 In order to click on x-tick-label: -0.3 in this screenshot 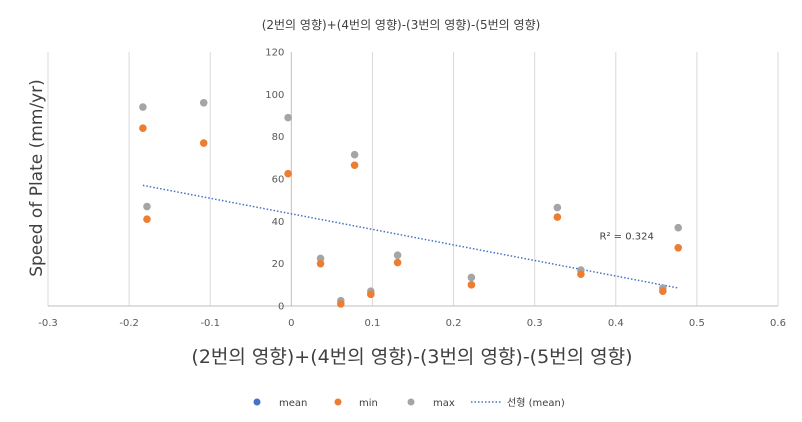, I will do `click(48, 323)`.